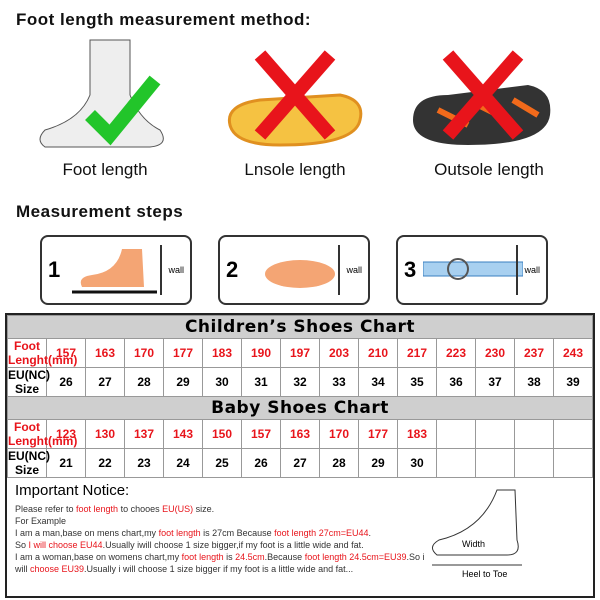  I want to click on ruler-icon, so click(473, 269).